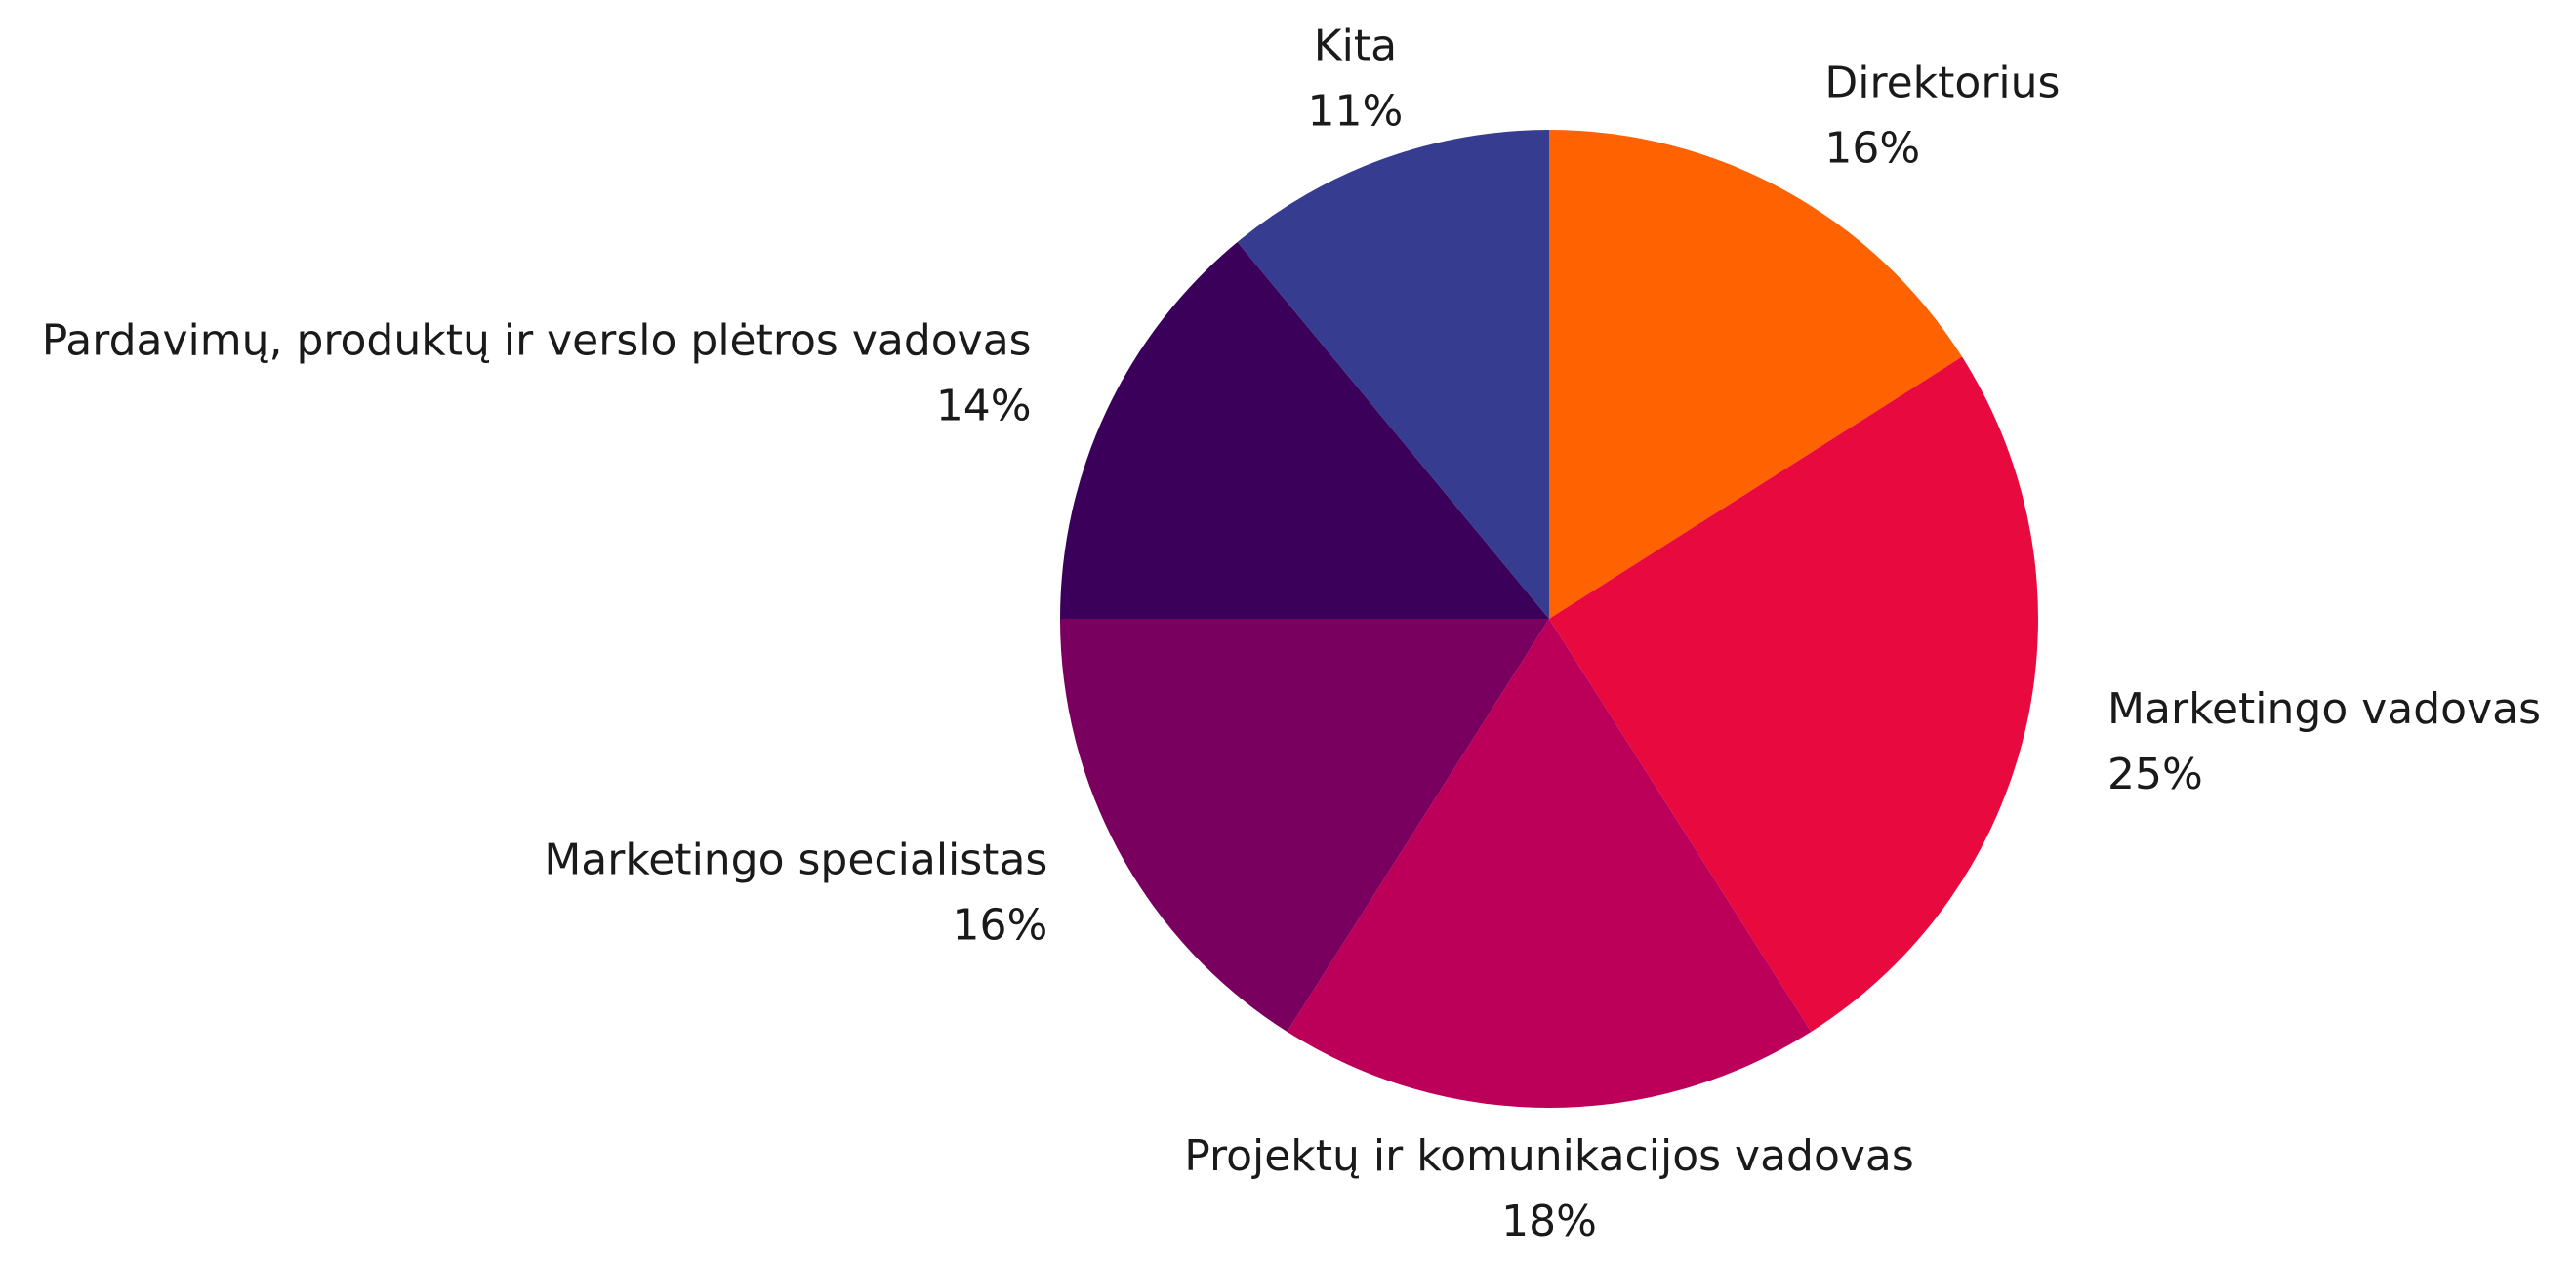 The width and height of the screenshot is (2576, 1264). What do you see at coordinates (1355, 45) in the screenshot?
I see `slice-label: Kita` at bounding box center [1355, 45].